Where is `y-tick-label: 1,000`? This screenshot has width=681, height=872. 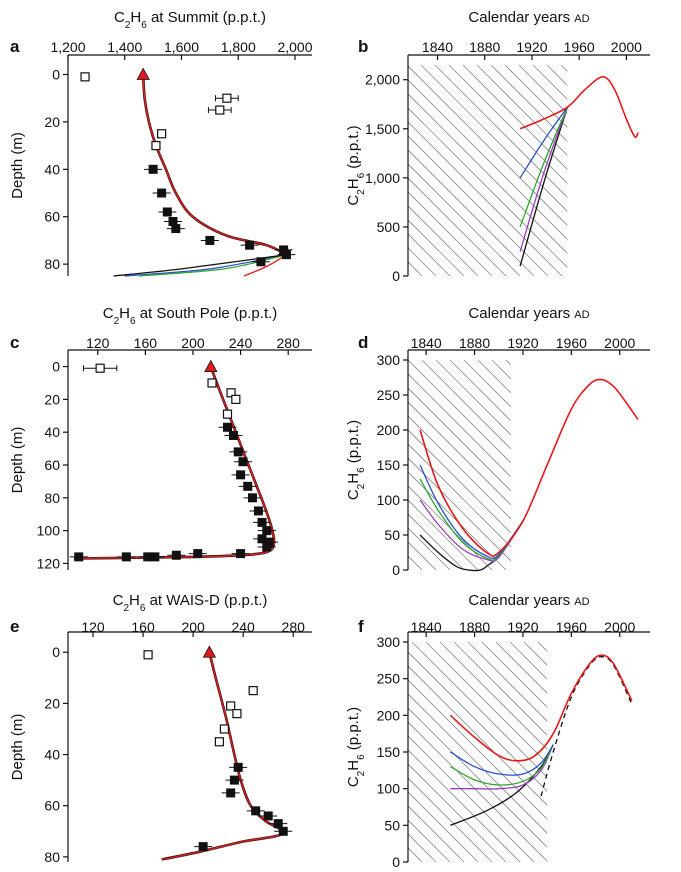 y-tick-label: 1,000 is located at coordinates (382, 178).